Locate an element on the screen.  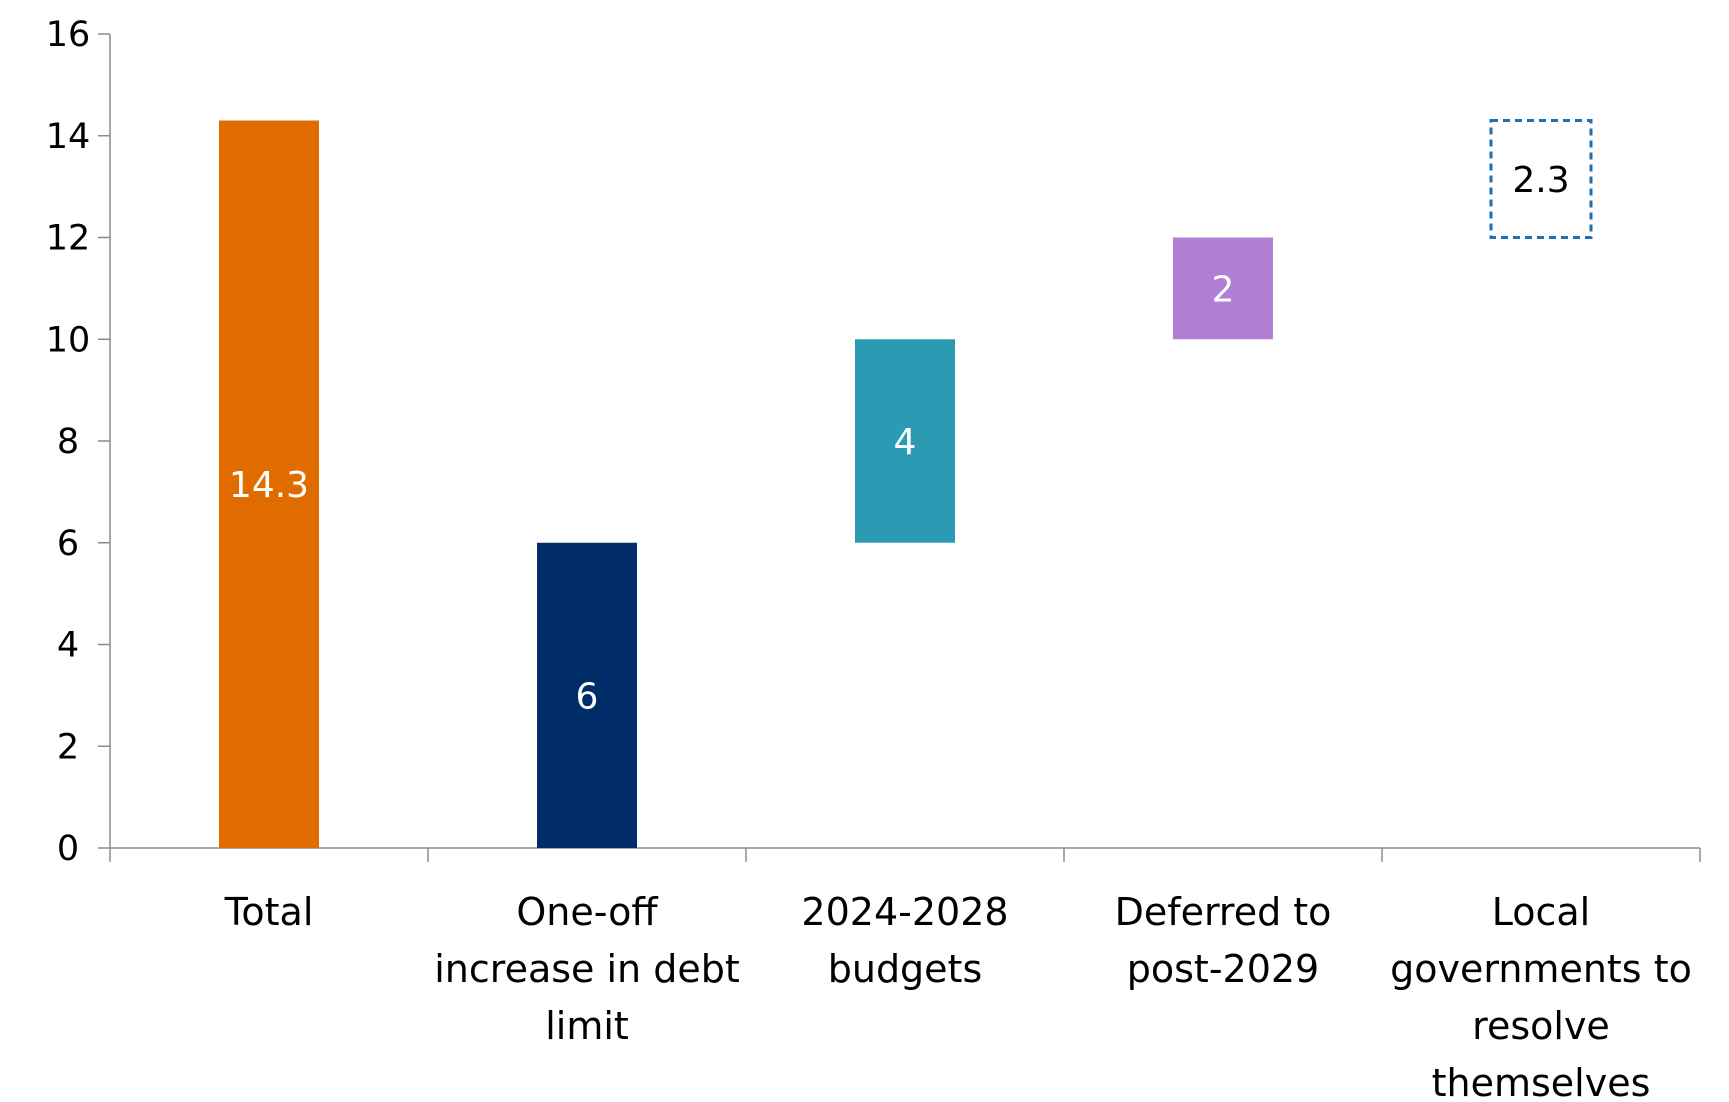
x-category-label-line: Total is located at coordinates (269, 912).